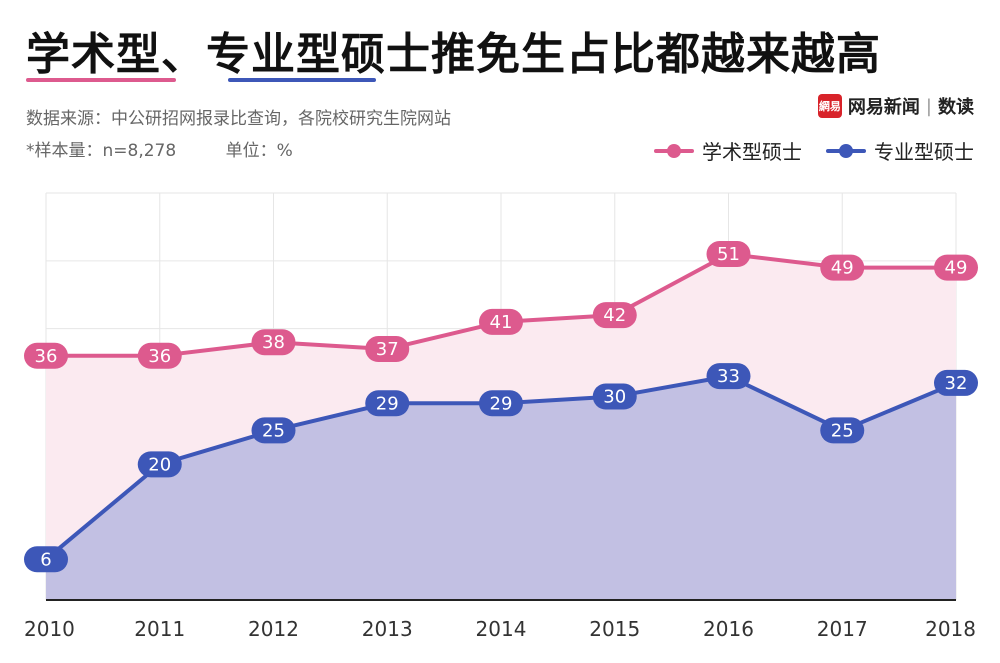 The image size is (1000, 663). Describe the element at coordinates (924, 152) in the screenshot. I see `legend-label-professional: 专业型硕士` at that location.